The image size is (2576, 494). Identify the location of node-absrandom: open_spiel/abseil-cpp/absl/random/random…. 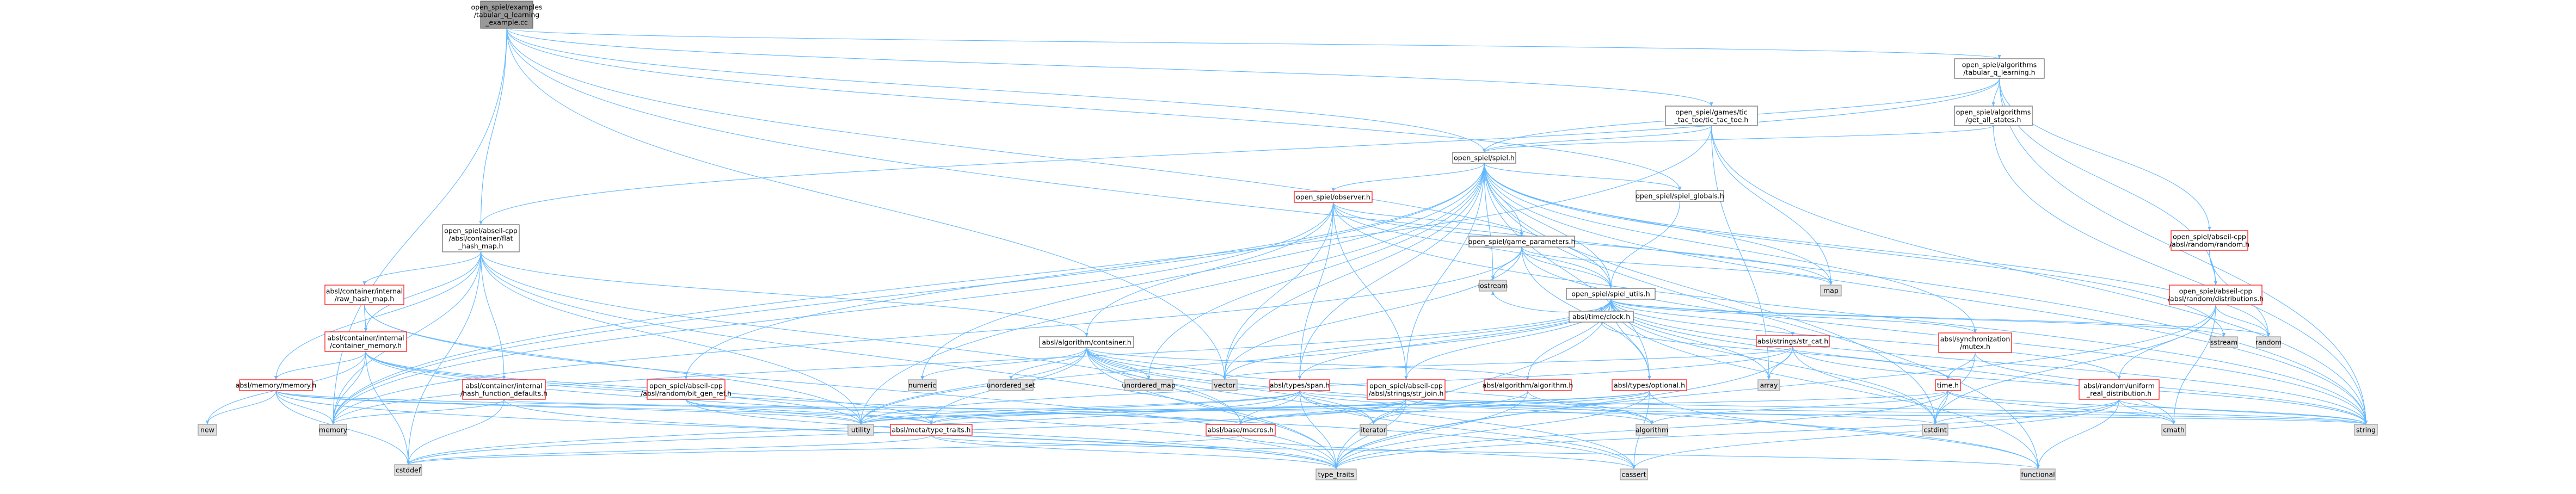
(2209, 241).